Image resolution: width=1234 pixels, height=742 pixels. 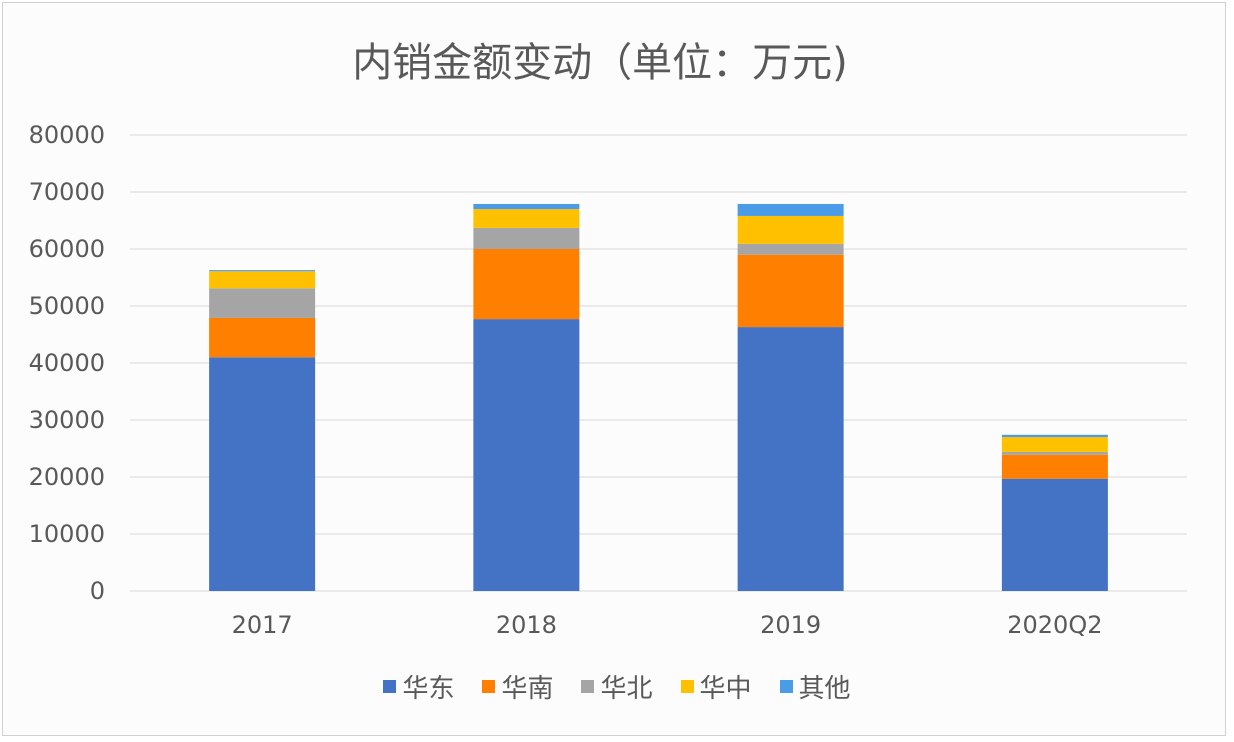 What do you see at coordinates (824, 689) in the screenshot?
I see `legend-label: 其他` at bounding box center [824, 689].